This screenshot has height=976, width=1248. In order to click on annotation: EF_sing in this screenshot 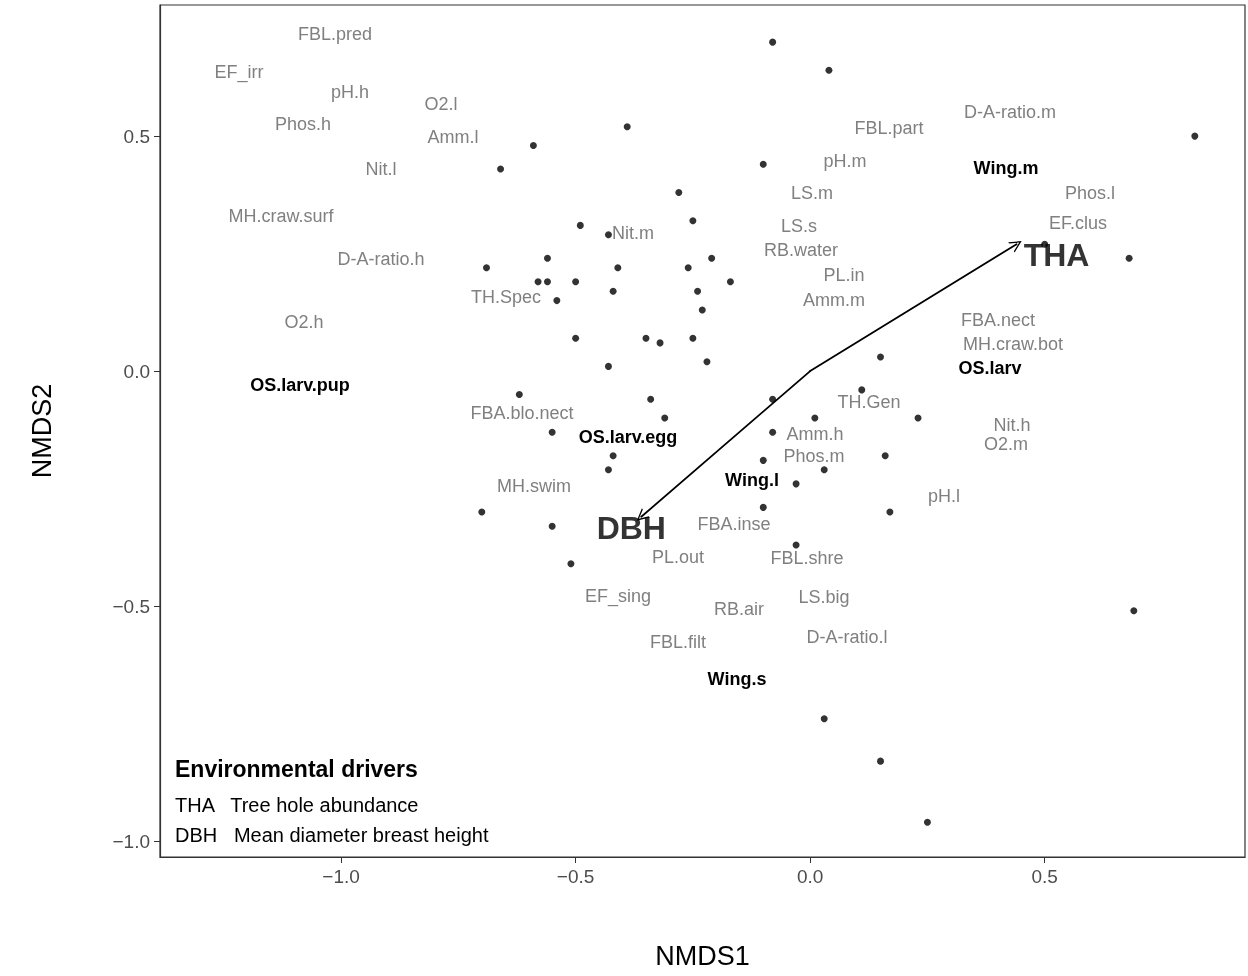, I will do `click(618, 596)`.